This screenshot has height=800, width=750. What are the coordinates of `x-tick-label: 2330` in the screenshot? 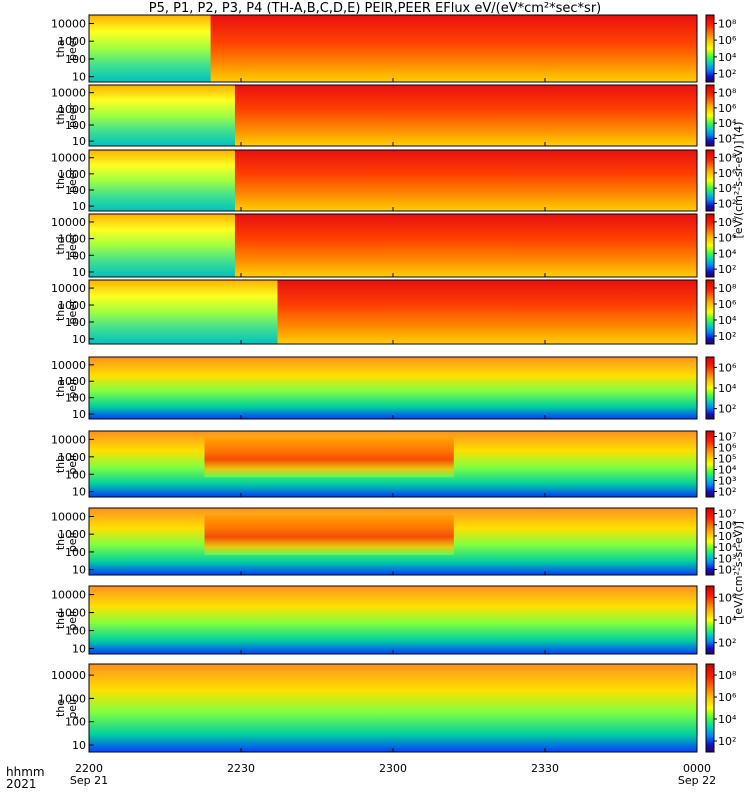 It's located at (545, 768).